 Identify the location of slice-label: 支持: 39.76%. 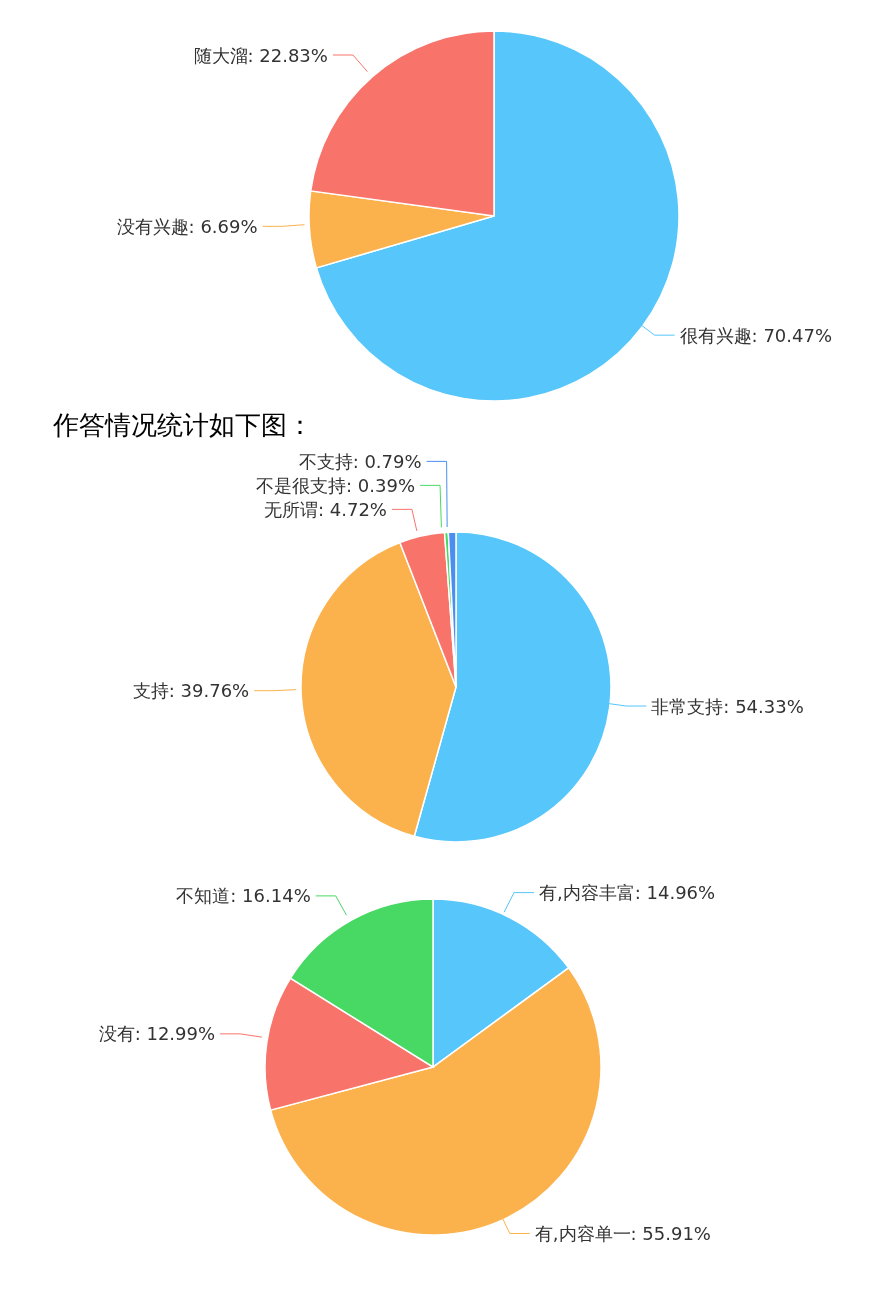
(191, 691).